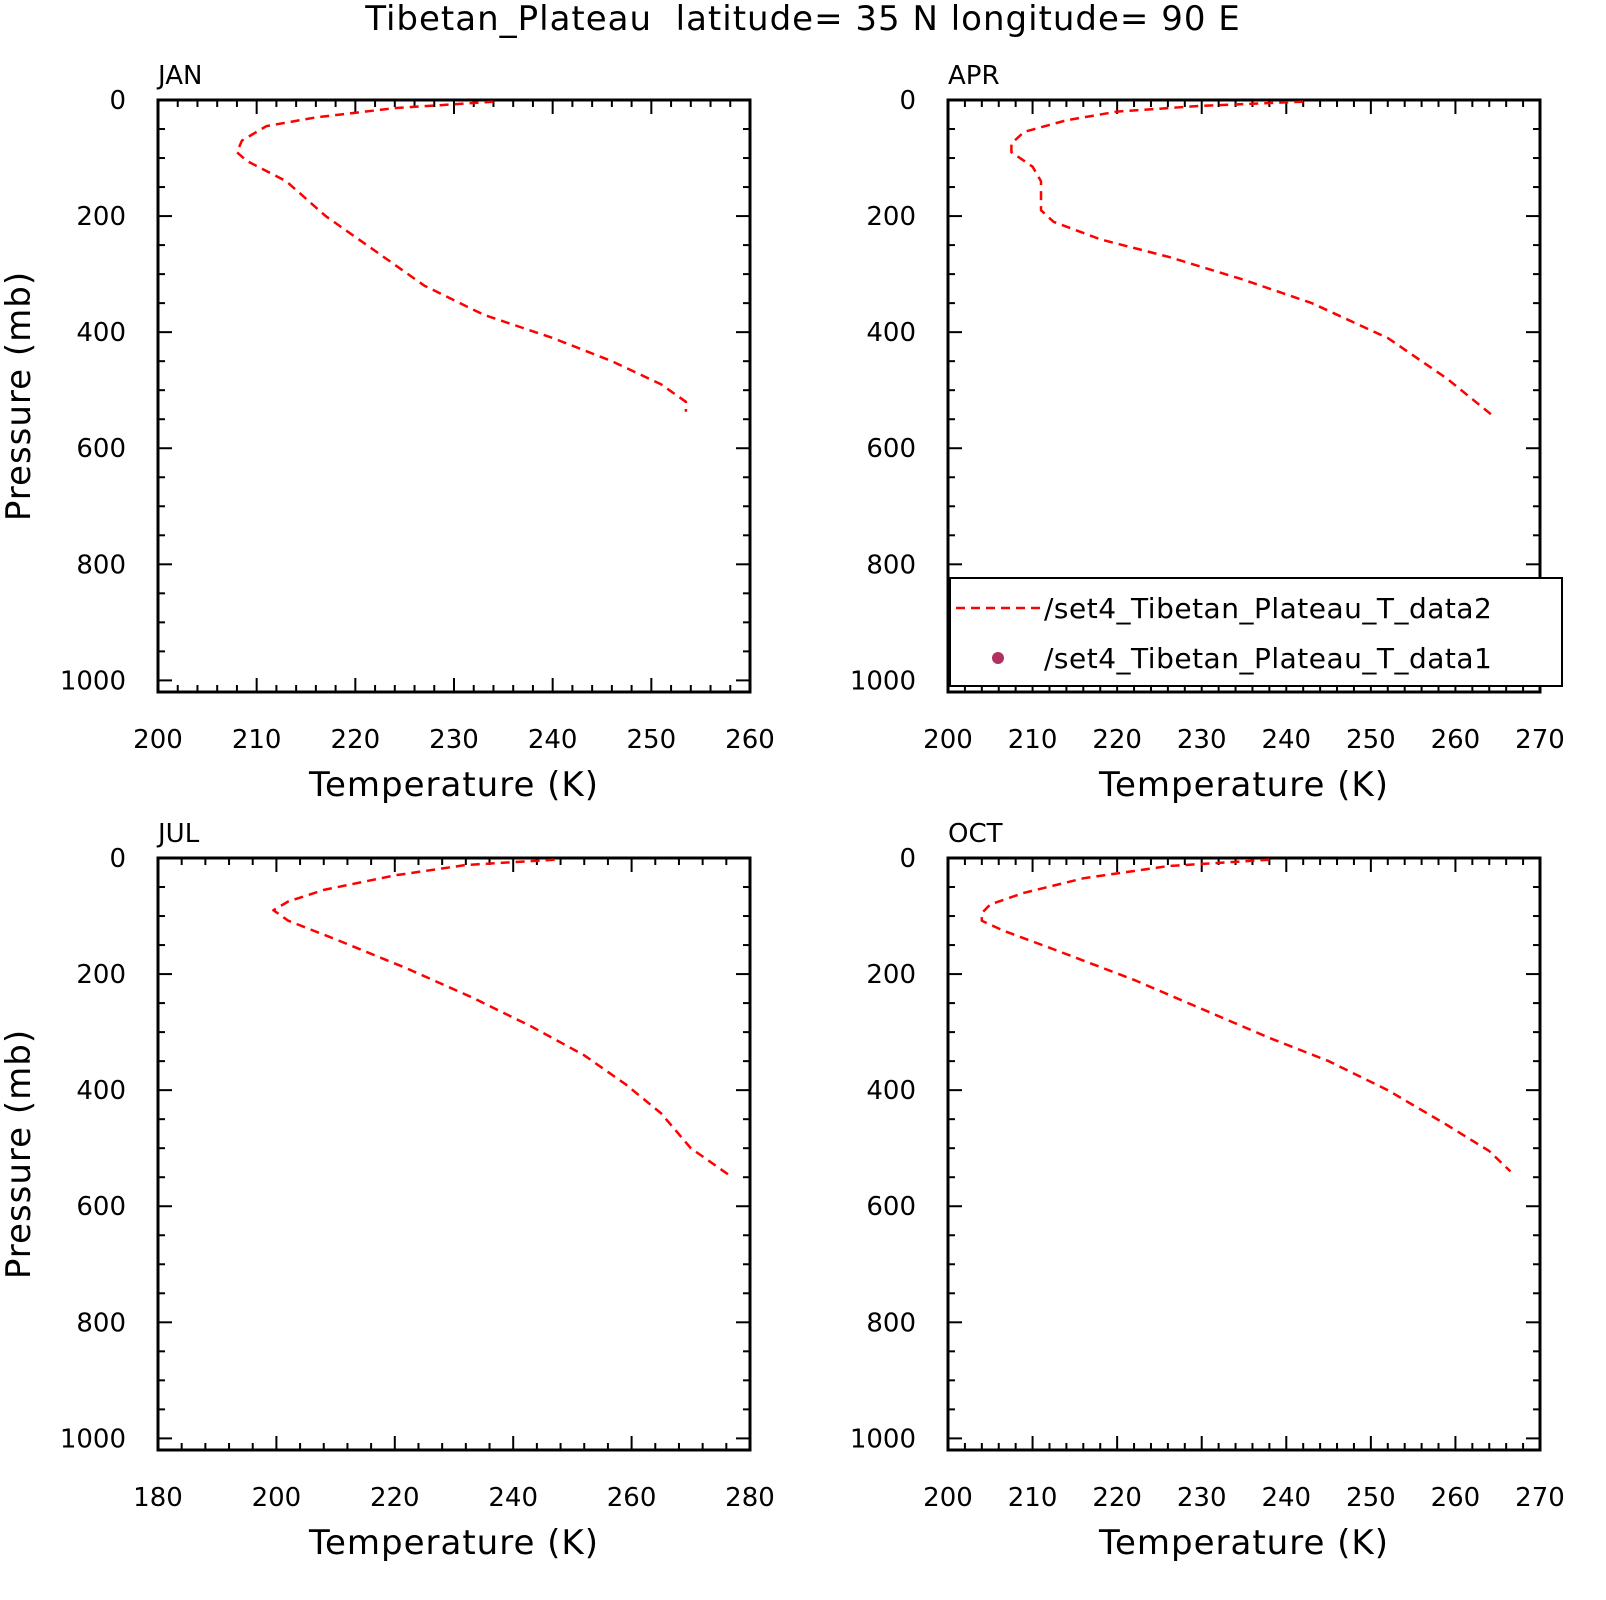  I want to click on legend-entry-label: /set4_Tibetan_Plateau_T_data2, so click(1268, 608).